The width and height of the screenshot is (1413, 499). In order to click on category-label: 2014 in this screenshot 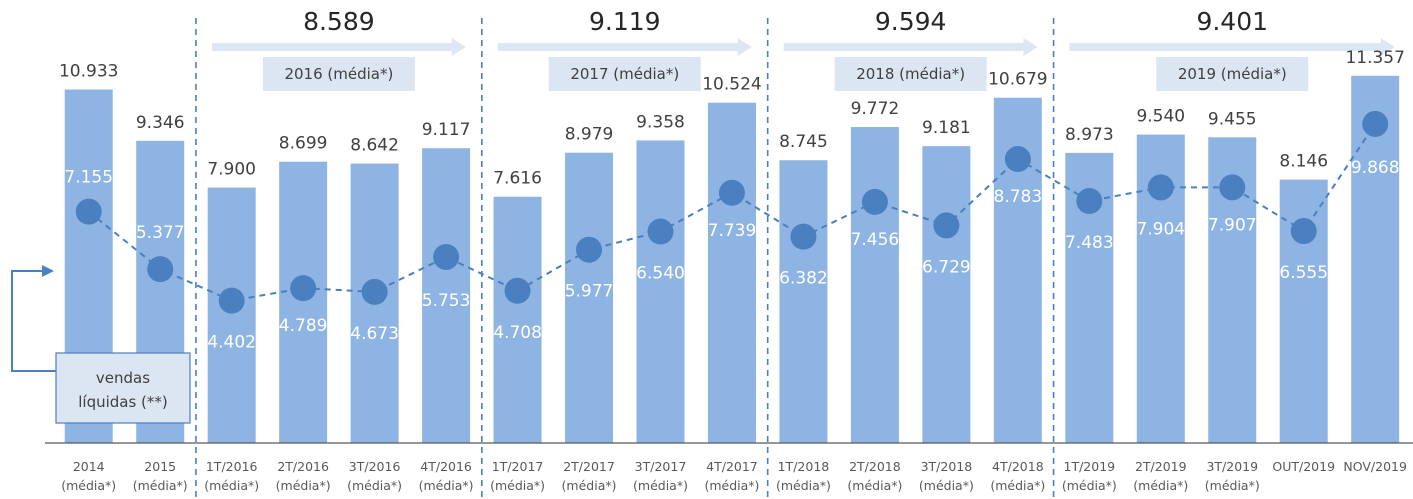, I will do `click(89, 466)`.